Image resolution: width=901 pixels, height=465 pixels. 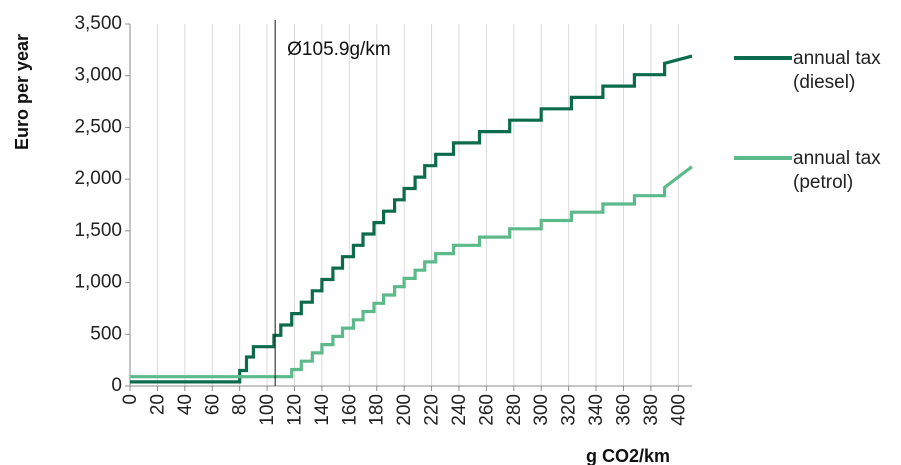 I want to click on x-tick-label: 400, so click(x=678, y=410).